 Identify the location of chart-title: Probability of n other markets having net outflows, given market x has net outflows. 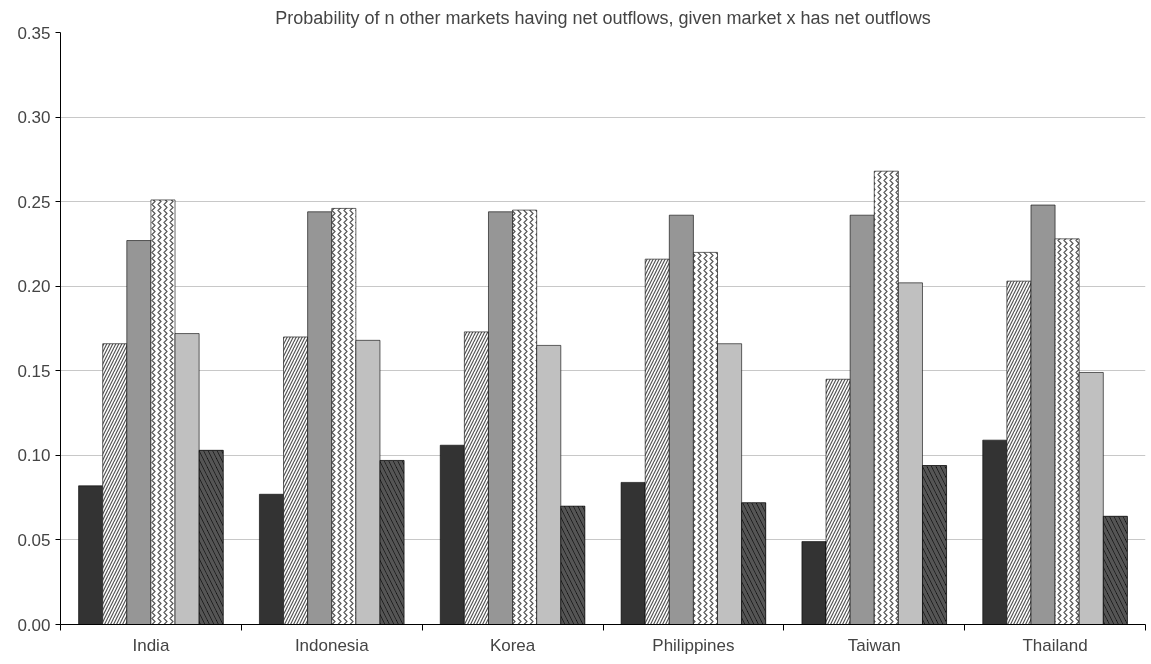
(603, 17).